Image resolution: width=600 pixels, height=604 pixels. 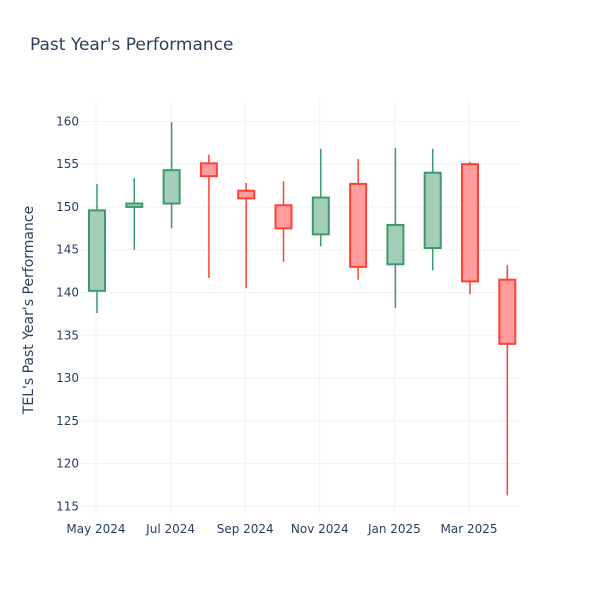 I want to click on y-tick-label: 125, so click(x=67, y=421).